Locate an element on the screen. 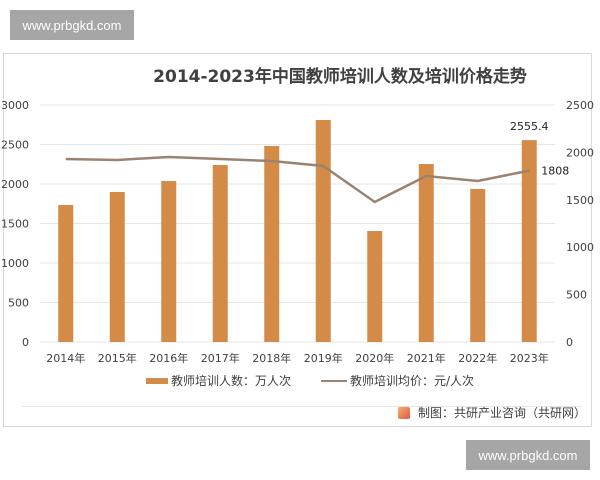 This screenshot has width=600, height=480. left-axis-tick: 1500 is located at coordinates (15, 224).